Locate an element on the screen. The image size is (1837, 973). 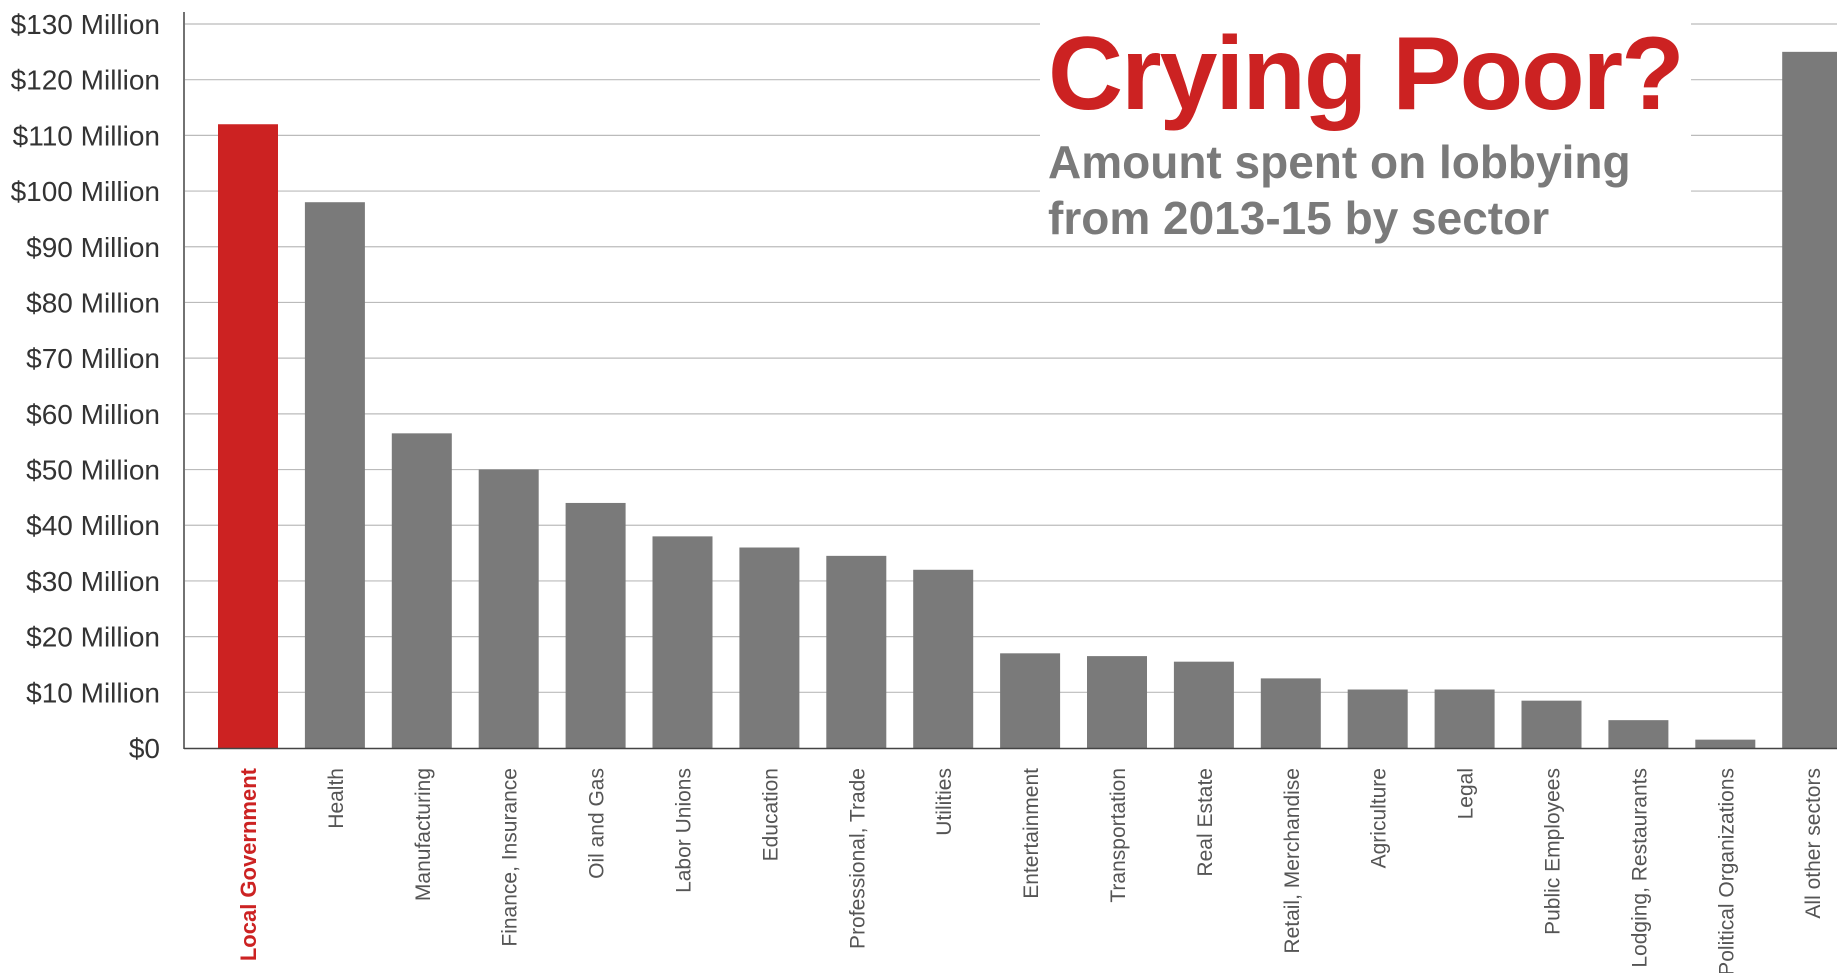
x-category-label: Labor Unions is located at coordinates (684, 830).